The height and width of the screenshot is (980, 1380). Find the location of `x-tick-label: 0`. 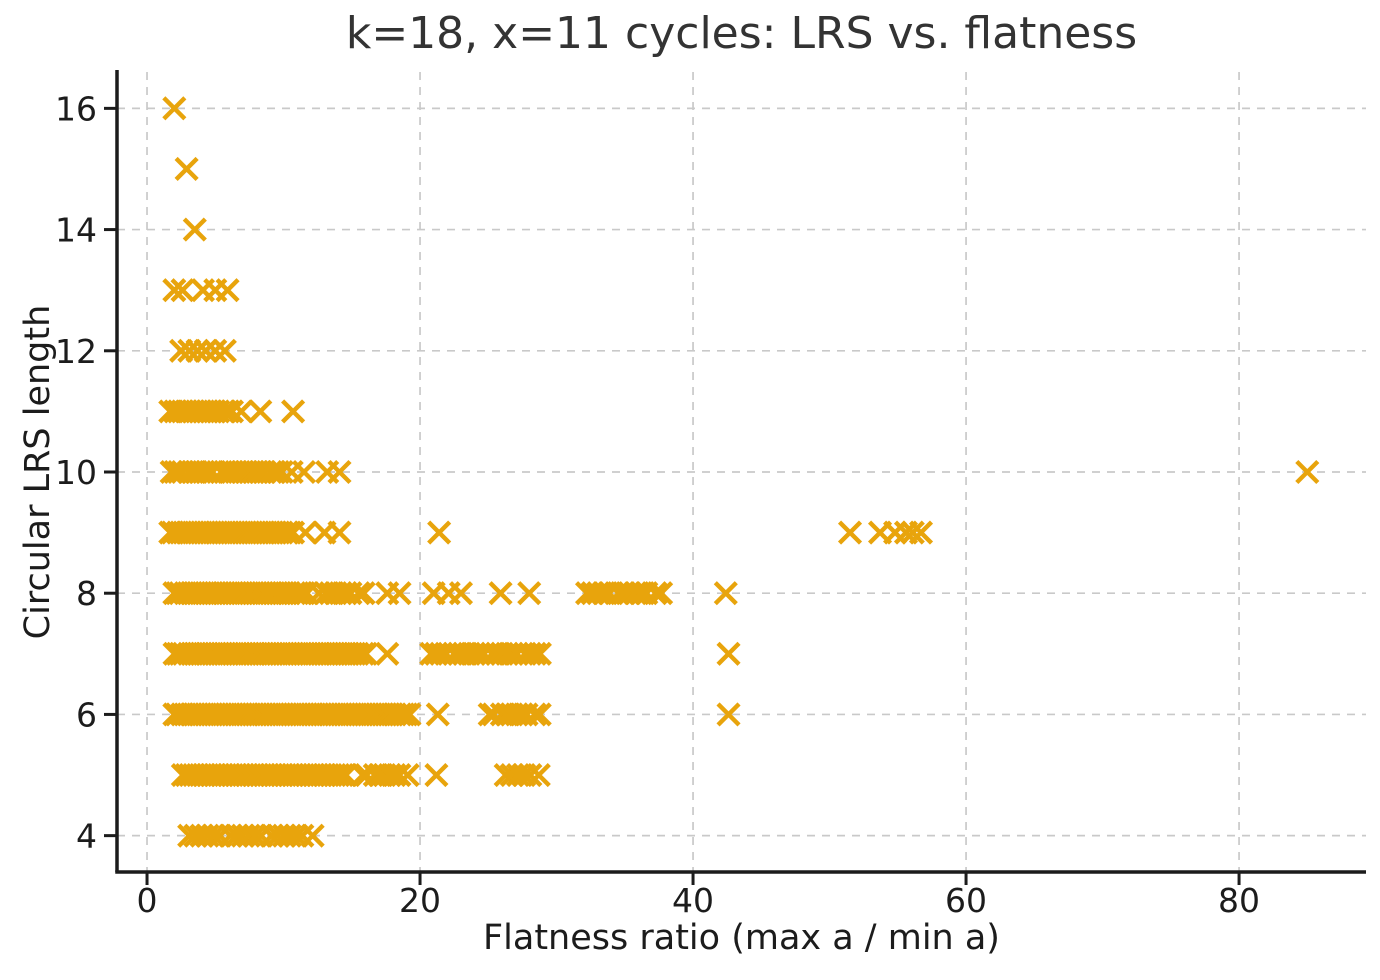

x-tick-label: 0 is located at coordinates (147, 900).